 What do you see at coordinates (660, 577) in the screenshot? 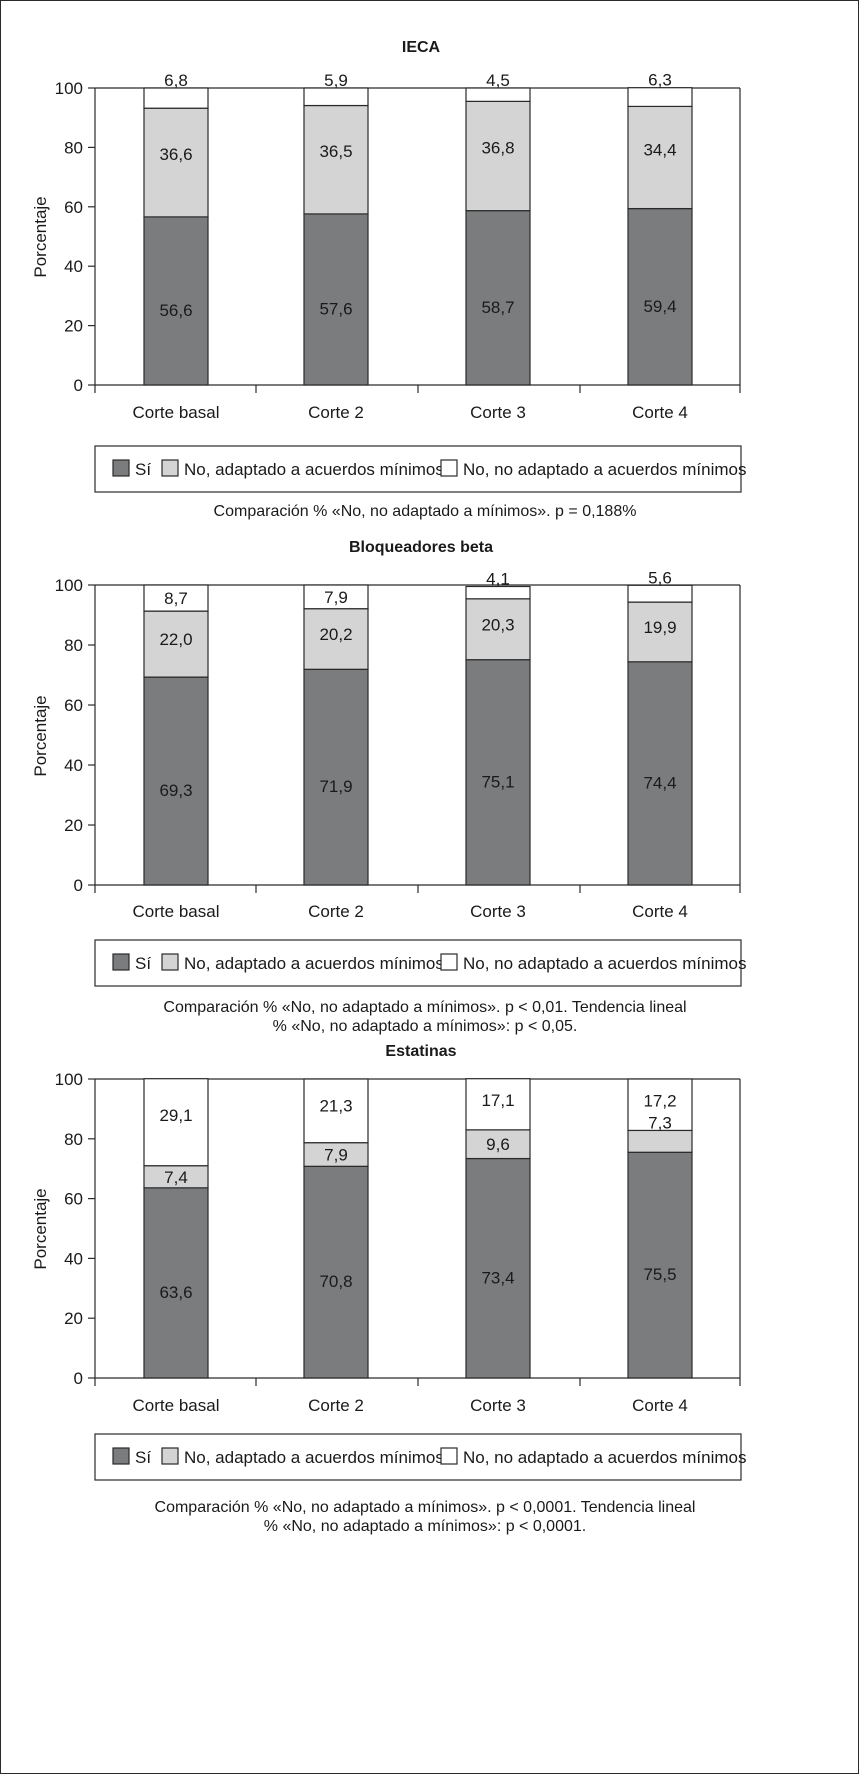
I see `data-label: 5,6` at bounding box center [660, 577].